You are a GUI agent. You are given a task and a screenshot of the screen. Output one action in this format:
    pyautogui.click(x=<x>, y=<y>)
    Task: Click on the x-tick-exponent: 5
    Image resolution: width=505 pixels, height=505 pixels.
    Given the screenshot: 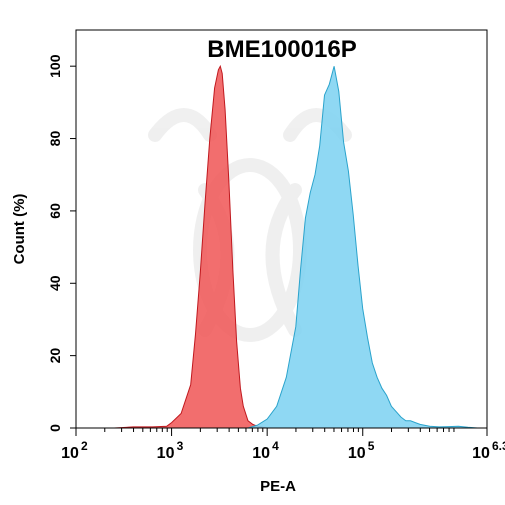 What is the action you would take?
    pyautogui.click(x=371, y=446)
    